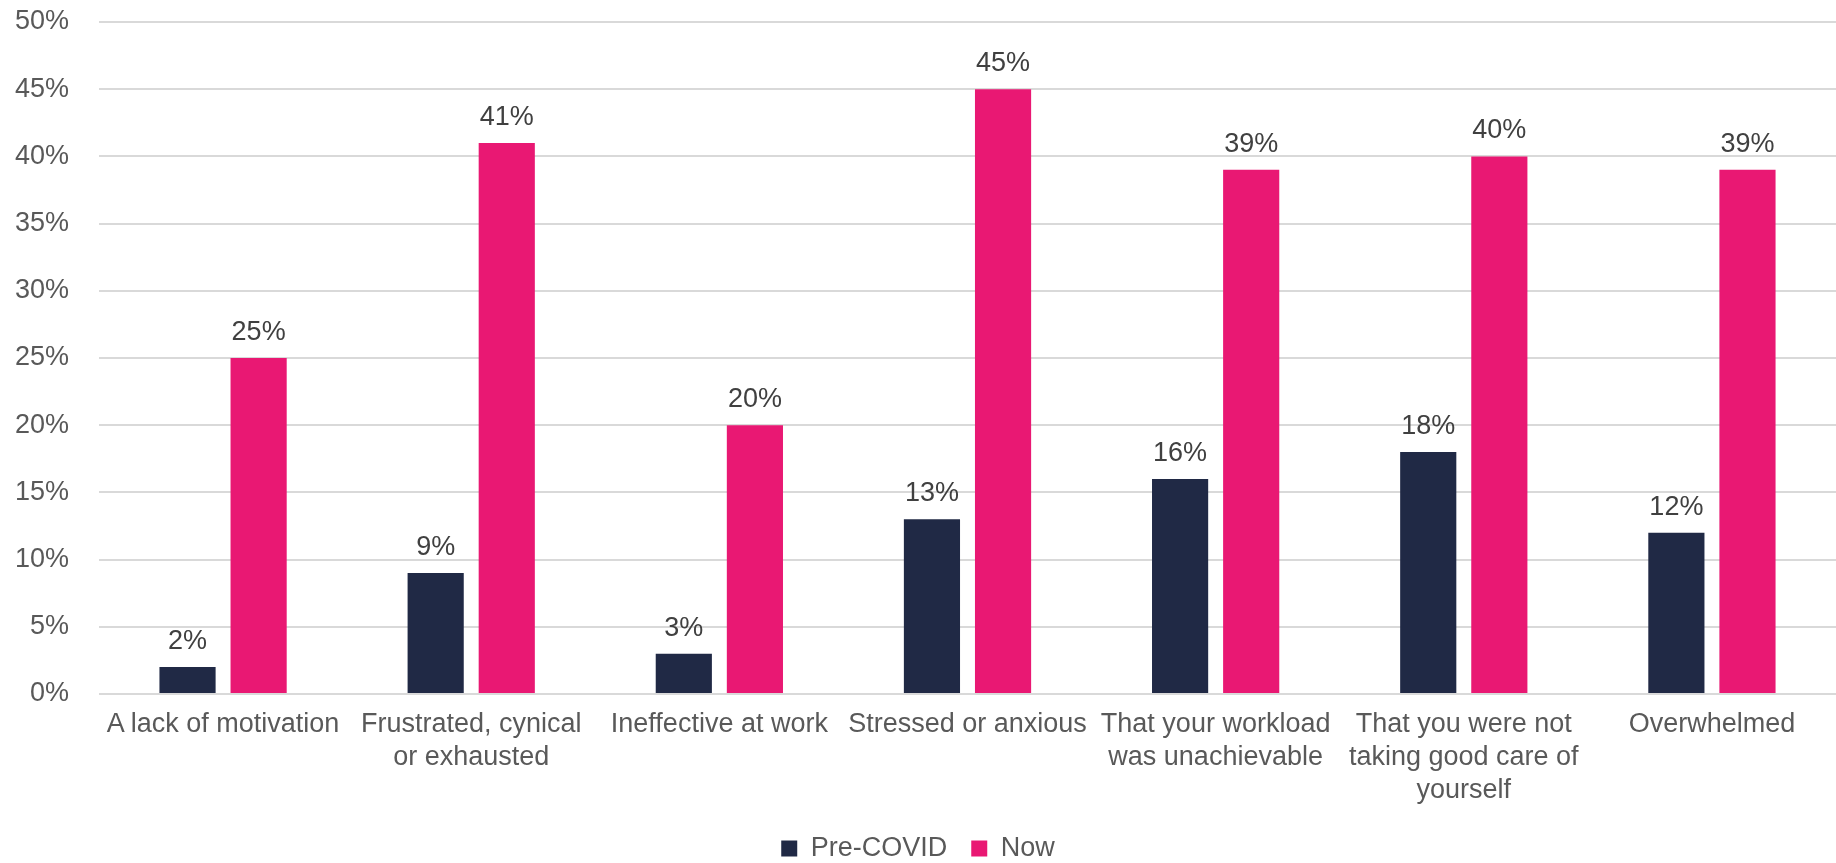 The image size is (1836, 863). I want to click on y-tick-label: 50%, so click(41, 20).